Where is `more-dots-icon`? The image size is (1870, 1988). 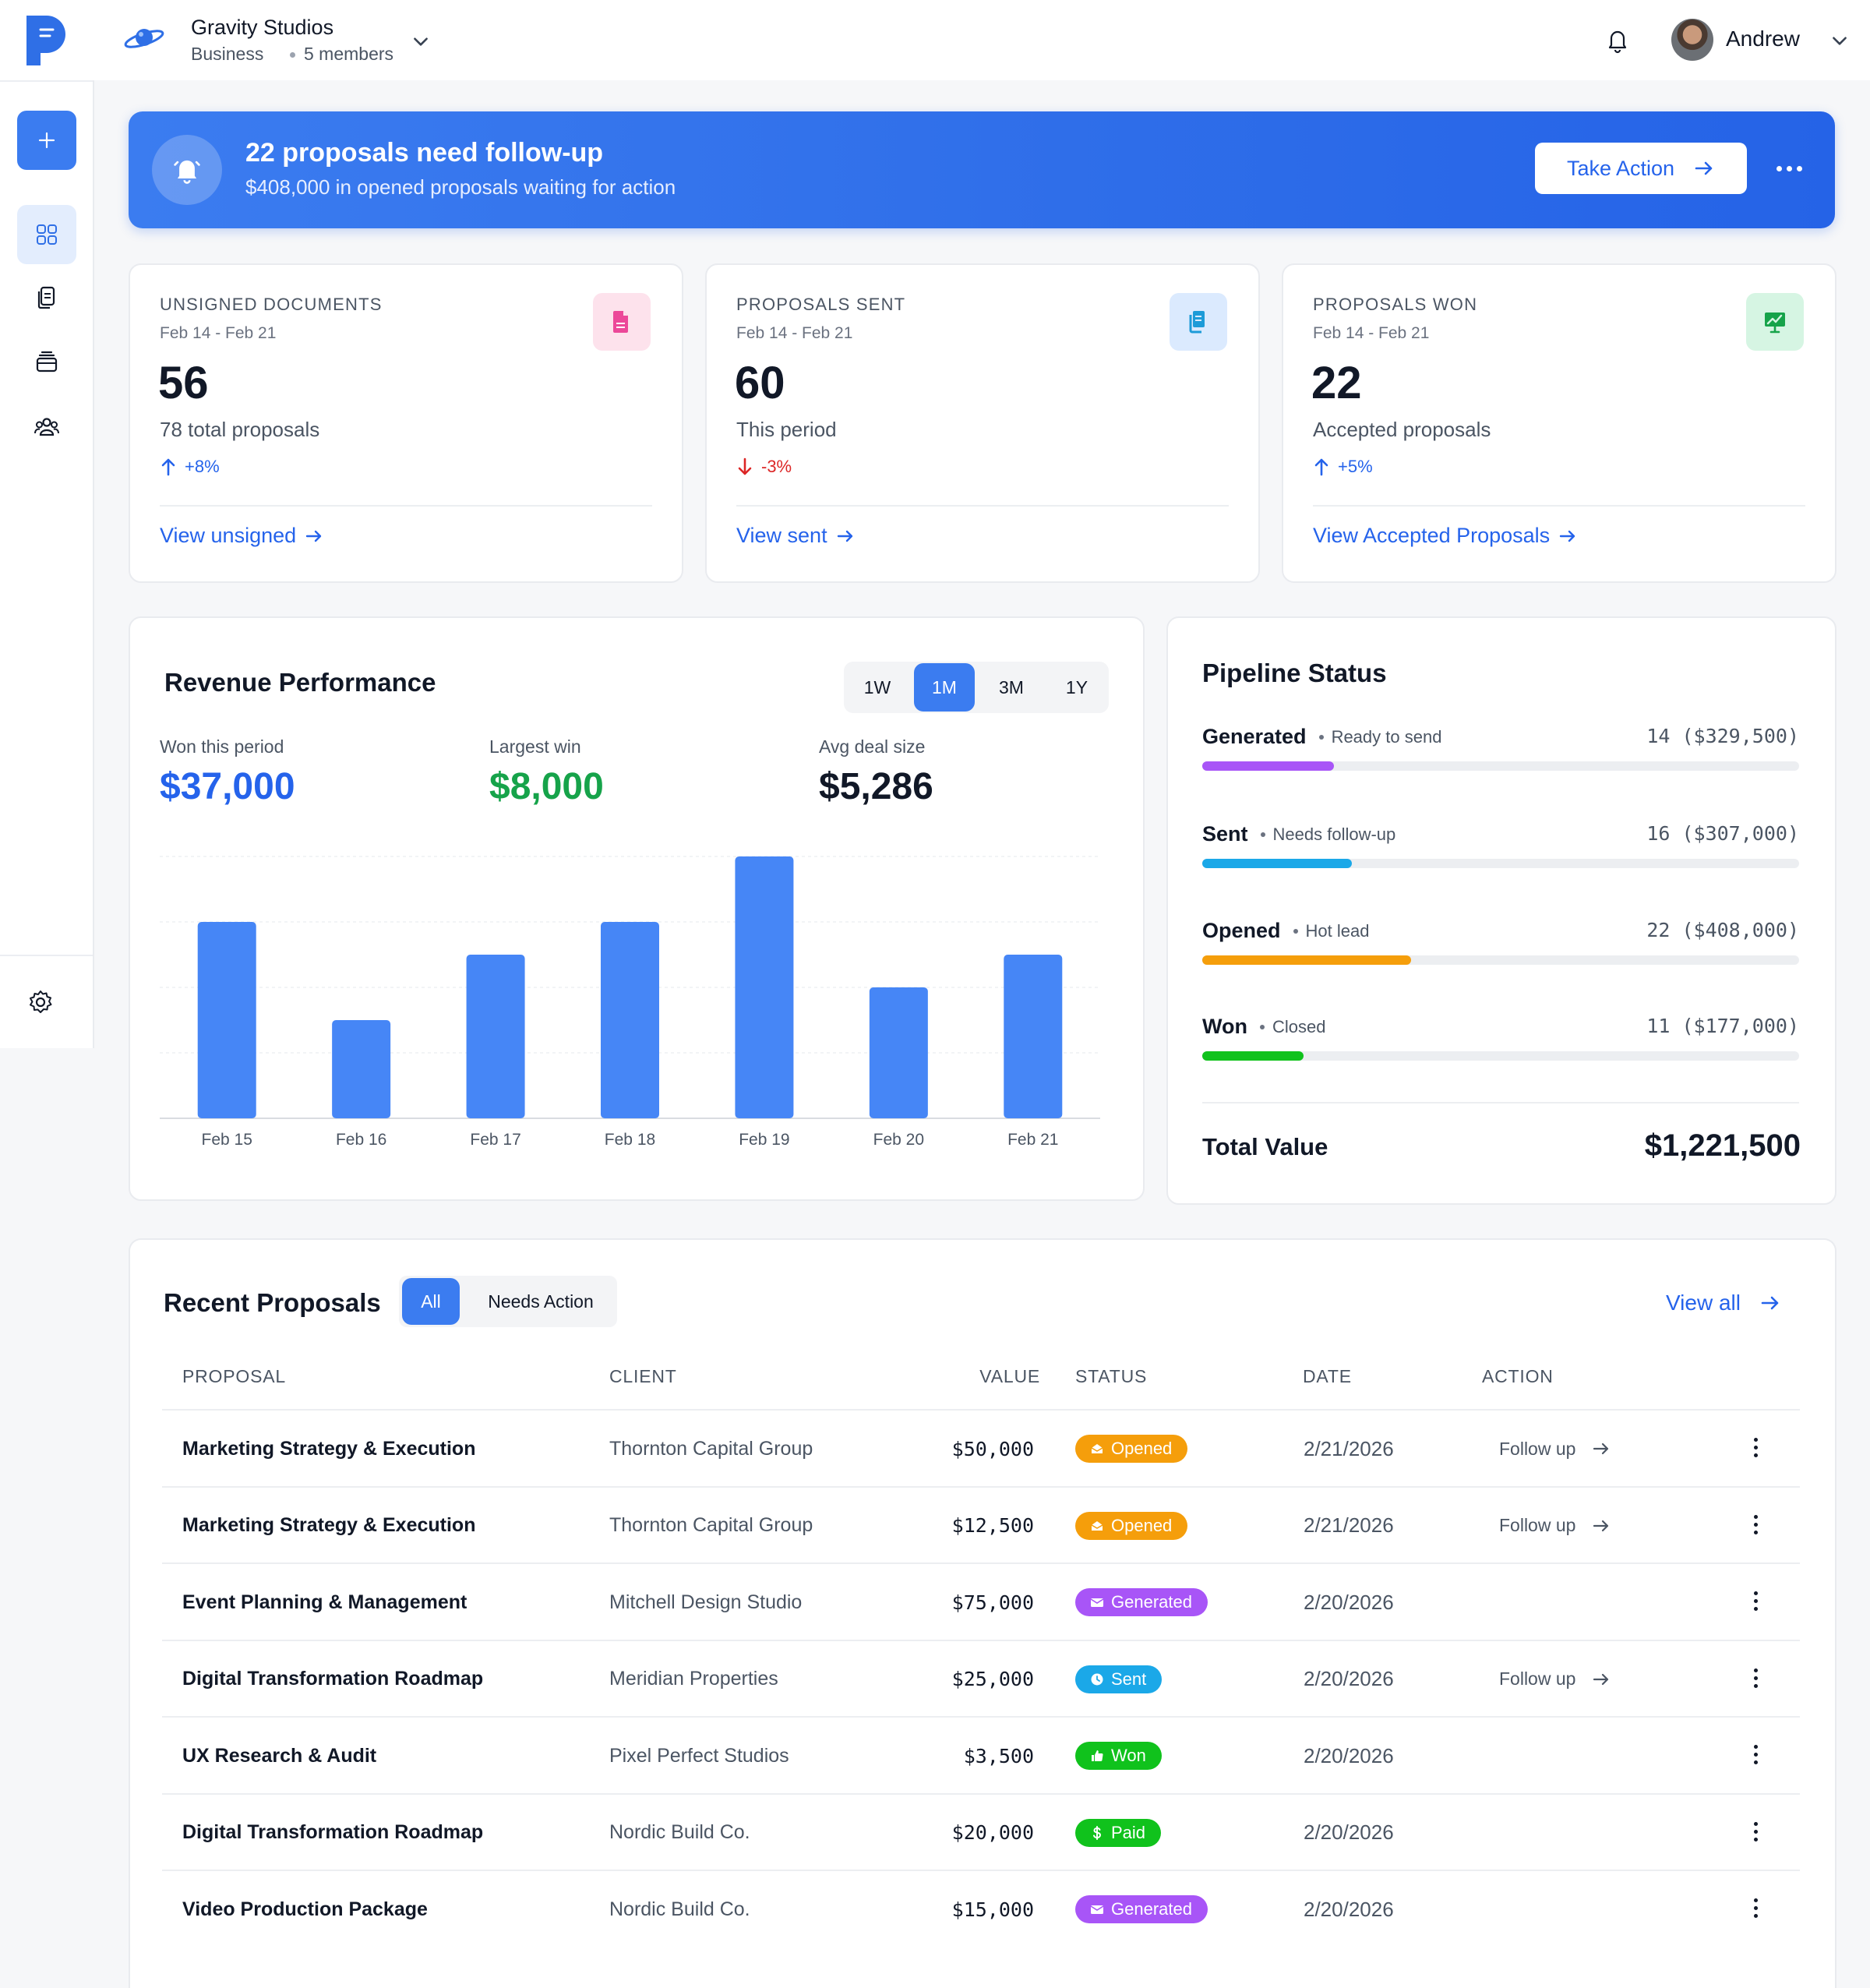
more-dots-icon is located at coordinates (1789, 168).